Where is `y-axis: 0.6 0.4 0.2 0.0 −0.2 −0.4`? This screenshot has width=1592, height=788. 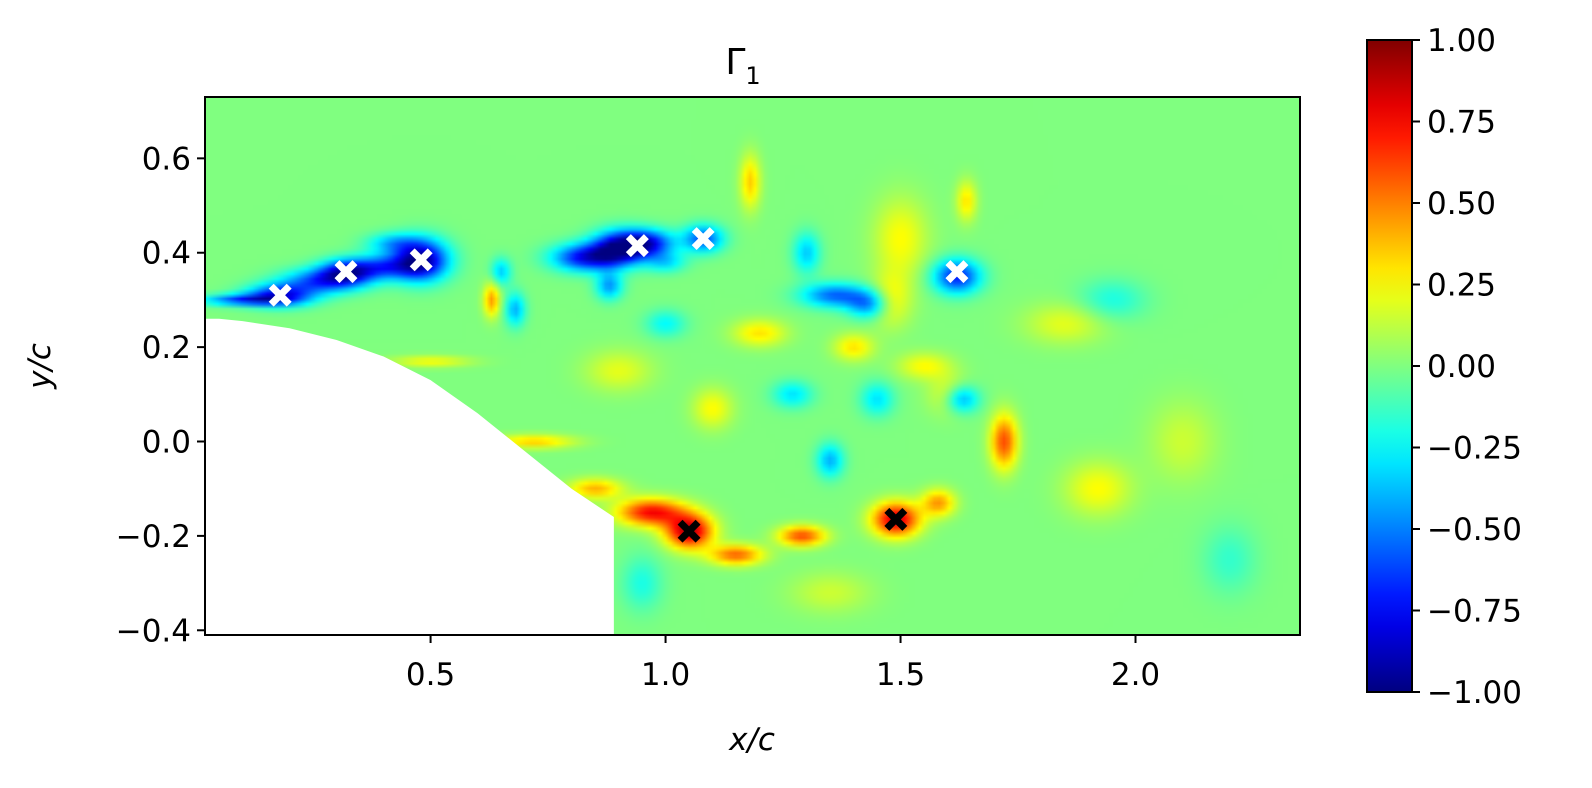
y-axis: 0.6 0.4 0.2 0.0 −0.2 −0.4 is located at coordinates (160, 395).